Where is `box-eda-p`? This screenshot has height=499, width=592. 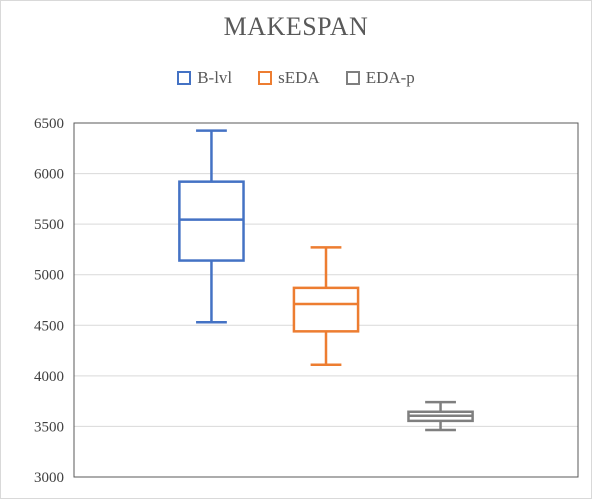
box-eda-p is located at coordinates (440, 416).